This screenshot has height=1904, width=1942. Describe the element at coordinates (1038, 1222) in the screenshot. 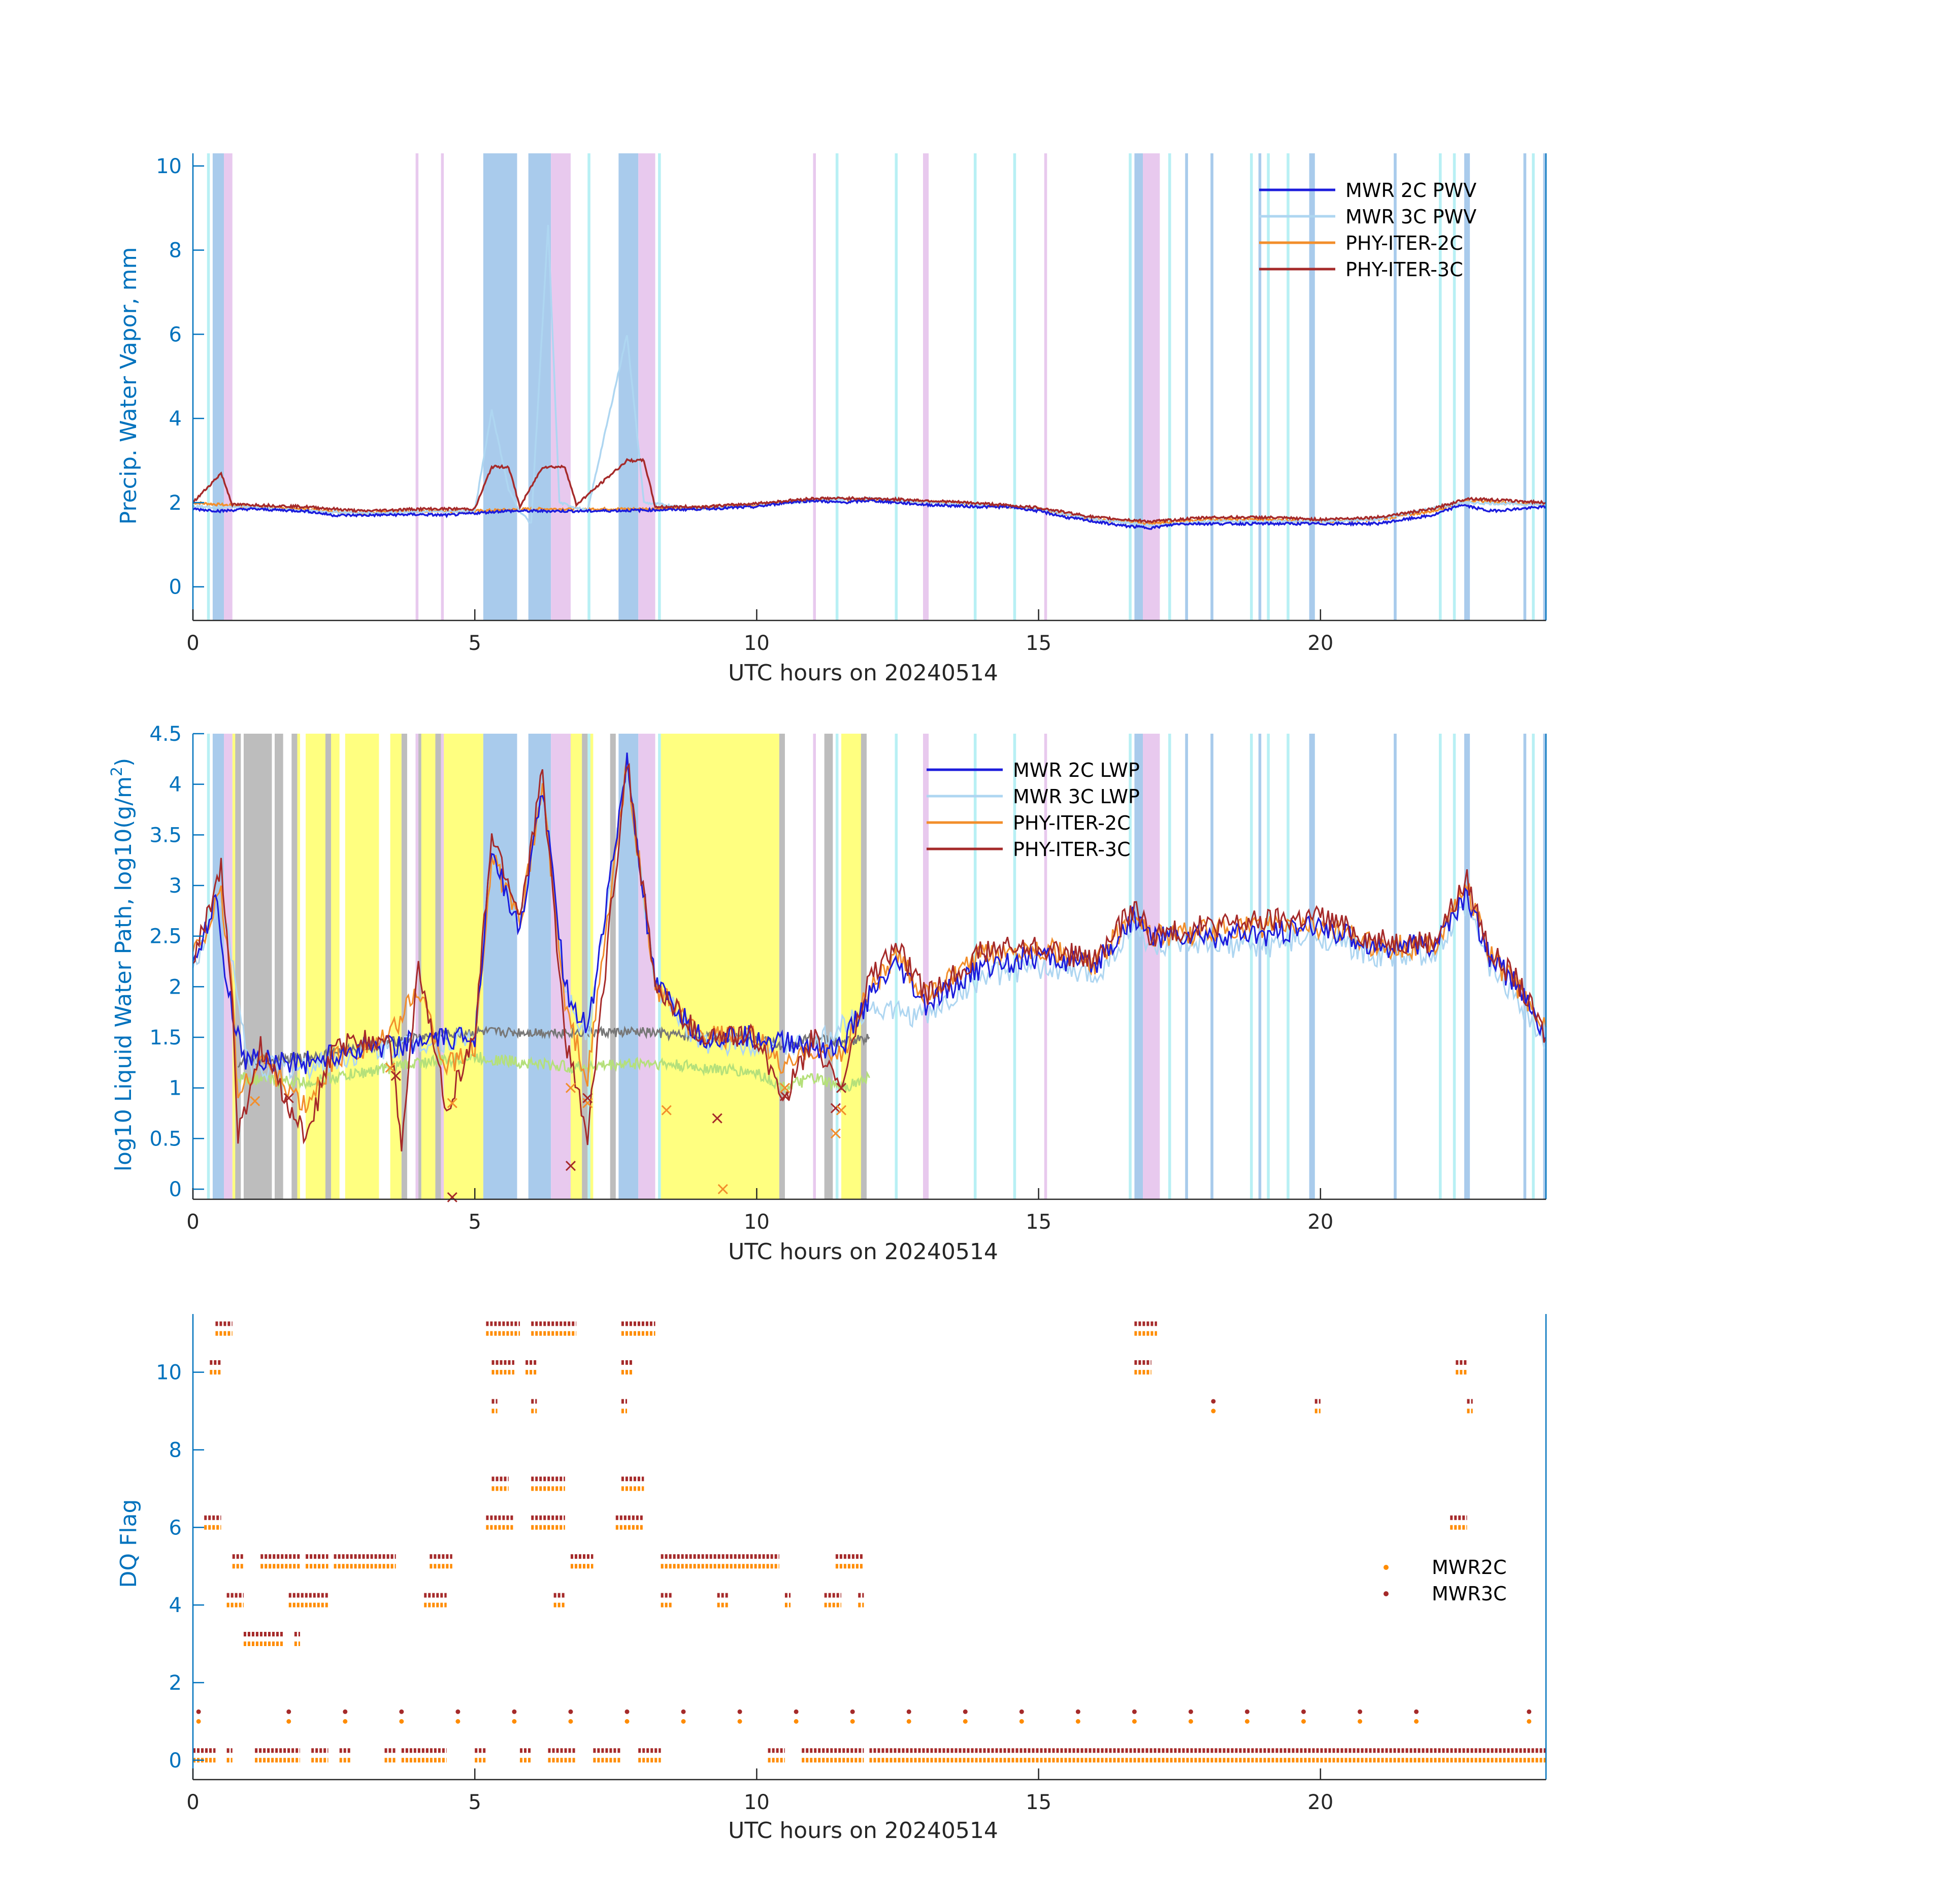

I see `x-tick-label: 15` at that location.